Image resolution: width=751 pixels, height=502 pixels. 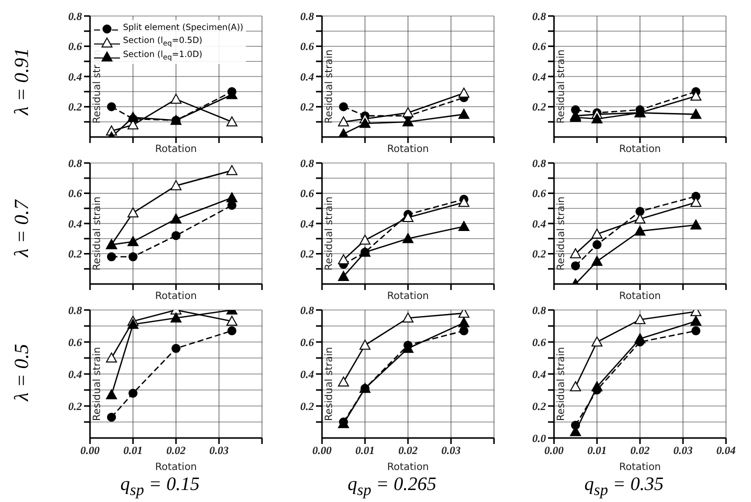 I want to click on x-tick-label: 0.04, so click(x=726, y=450).